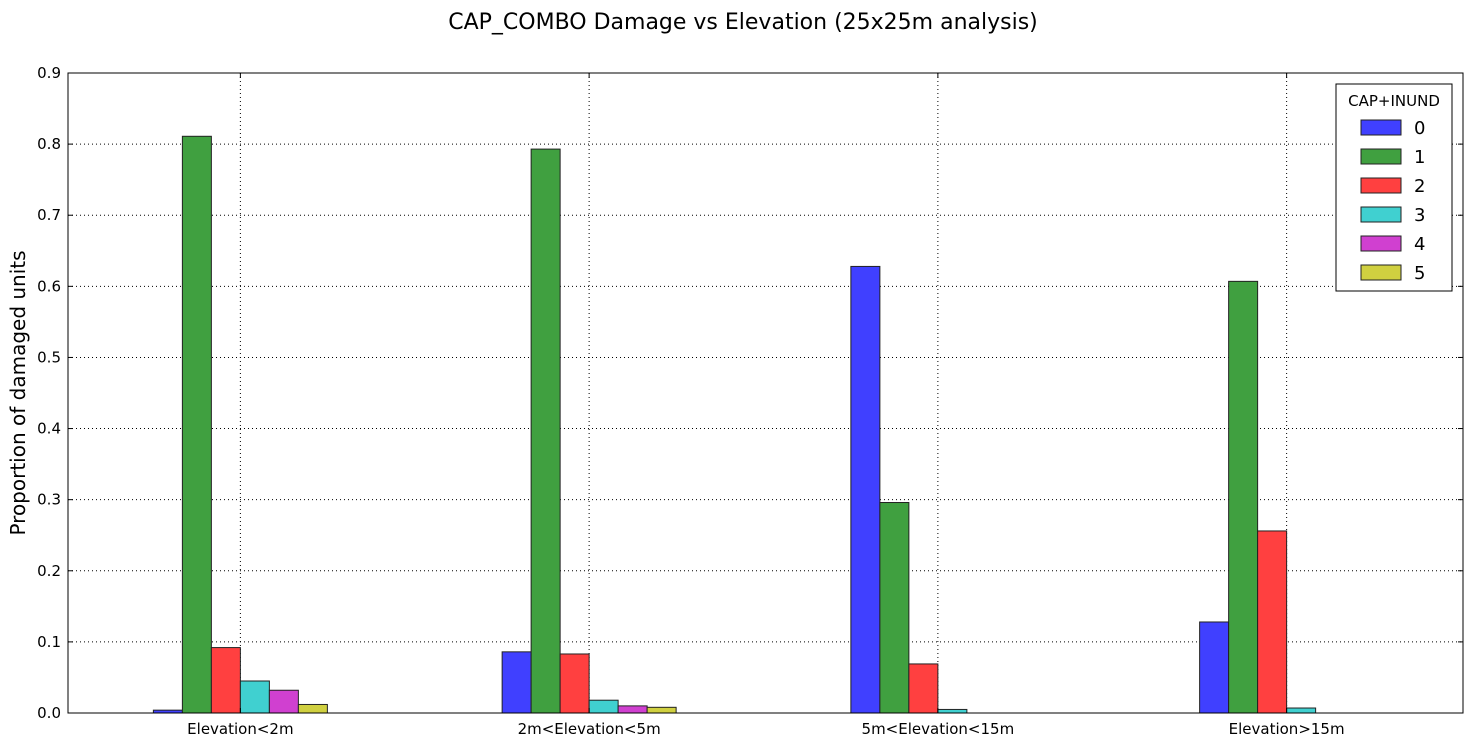 The width and height of the screenshot is (1471, 747). Describe the element at coordinates (240, 729) in the screenshot. I see `x-tick-label: Elevation<2m` at that location.